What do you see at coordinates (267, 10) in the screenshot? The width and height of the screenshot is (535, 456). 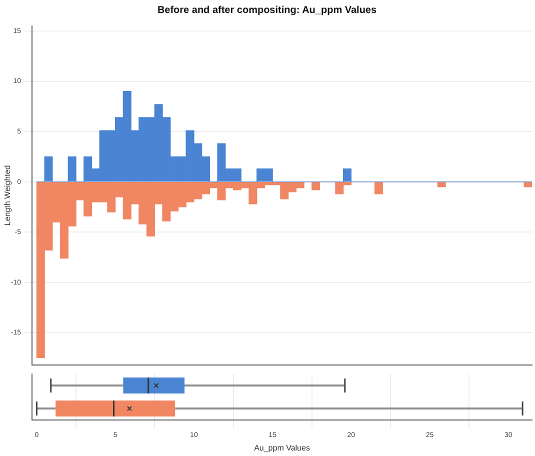 I see `chart-title: Before and after compositing: Au_ppm Values` at bounding box center [267, 10].